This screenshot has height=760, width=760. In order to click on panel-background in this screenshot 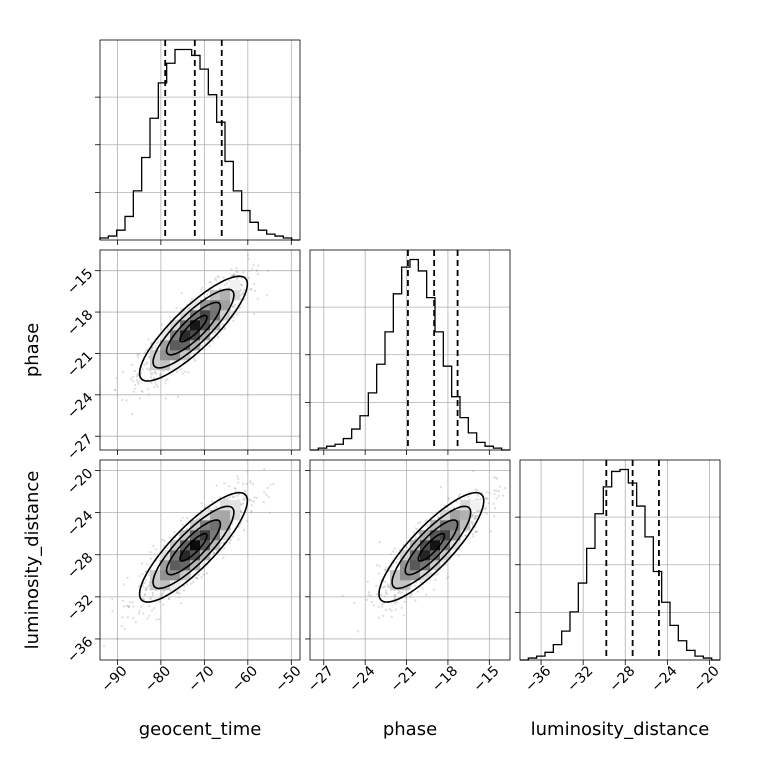, I will do `click(200, 140)`.